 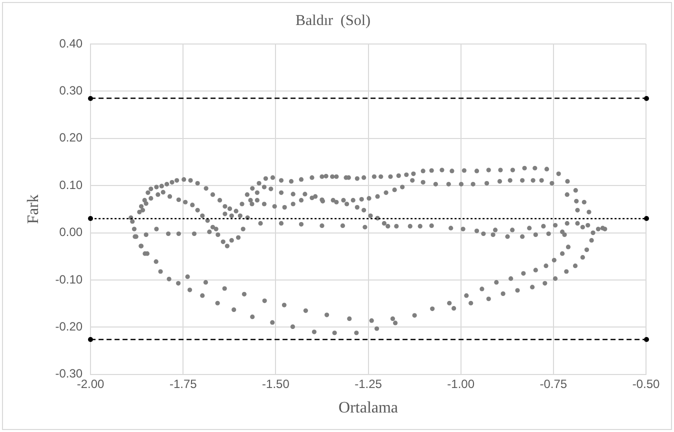 What do you see at coordinates (183, 383) in the screenshot?
I see `x-tick-label: -1.75` at bounding box center [183, 383].